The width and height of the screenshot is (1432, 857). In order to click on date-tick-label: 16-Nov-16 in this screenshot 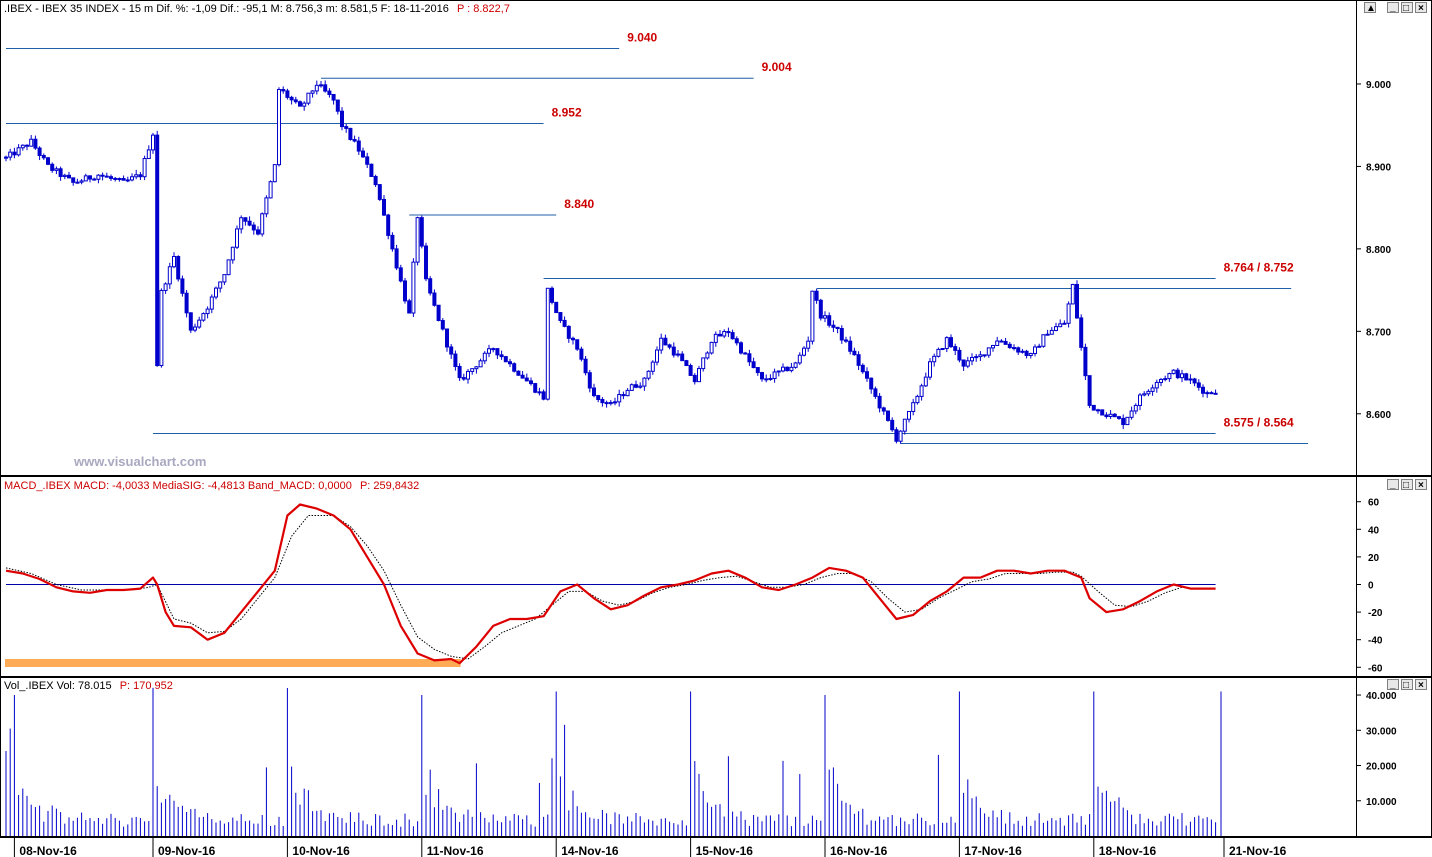, I will do `click(859, 850)`.